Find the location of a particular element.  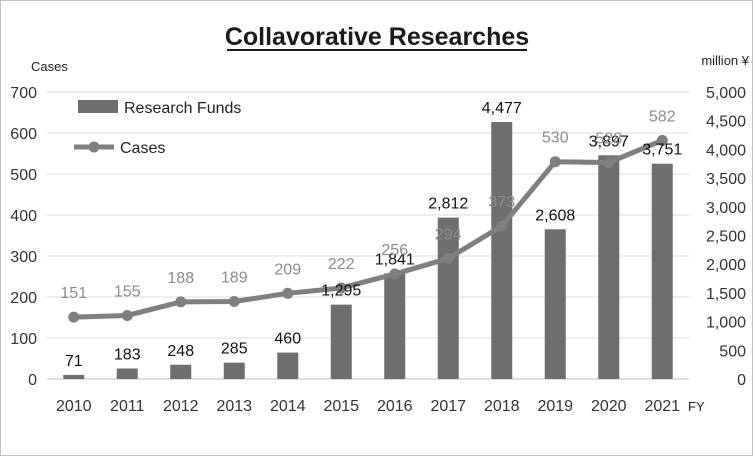

research-funds-label: 3,751 is located at coordinates (662, 150).